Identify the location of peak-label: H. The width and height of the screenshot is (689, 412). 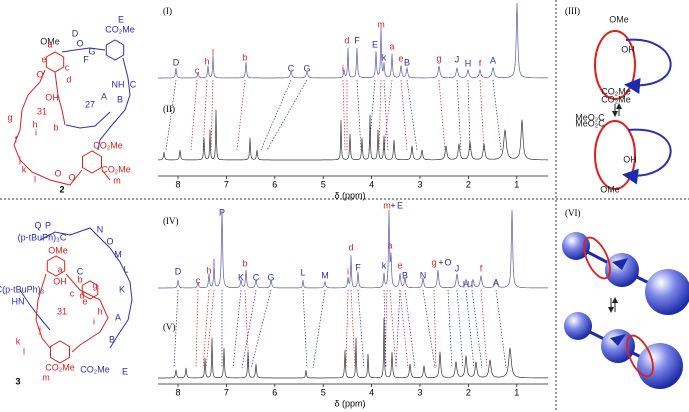
(468, 63).